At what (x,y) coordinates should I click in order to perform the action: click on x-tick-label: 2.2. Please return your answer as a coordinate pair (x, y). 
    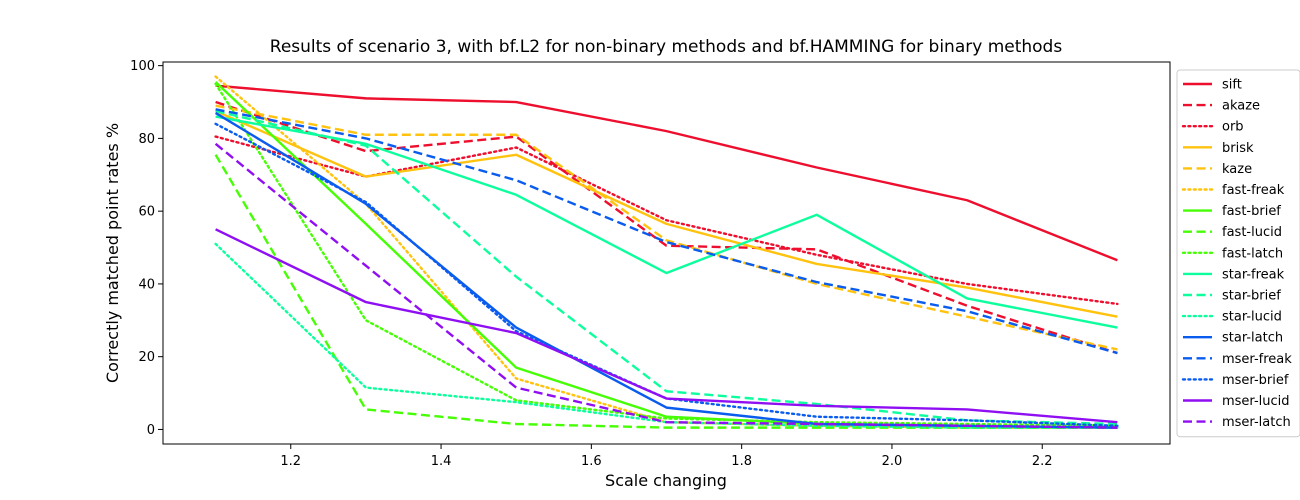
    Looking at the image, I should click on (1042, 461).